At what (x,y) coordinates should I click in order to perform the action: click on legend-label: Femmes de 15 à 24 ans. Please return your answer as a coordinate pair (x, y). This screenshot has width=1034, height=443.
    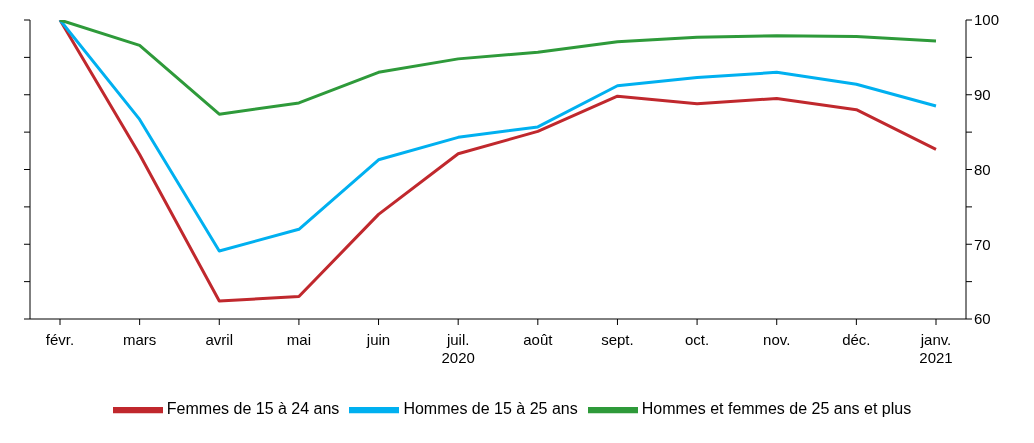
    Looking at the image, I should click on (253, 409).